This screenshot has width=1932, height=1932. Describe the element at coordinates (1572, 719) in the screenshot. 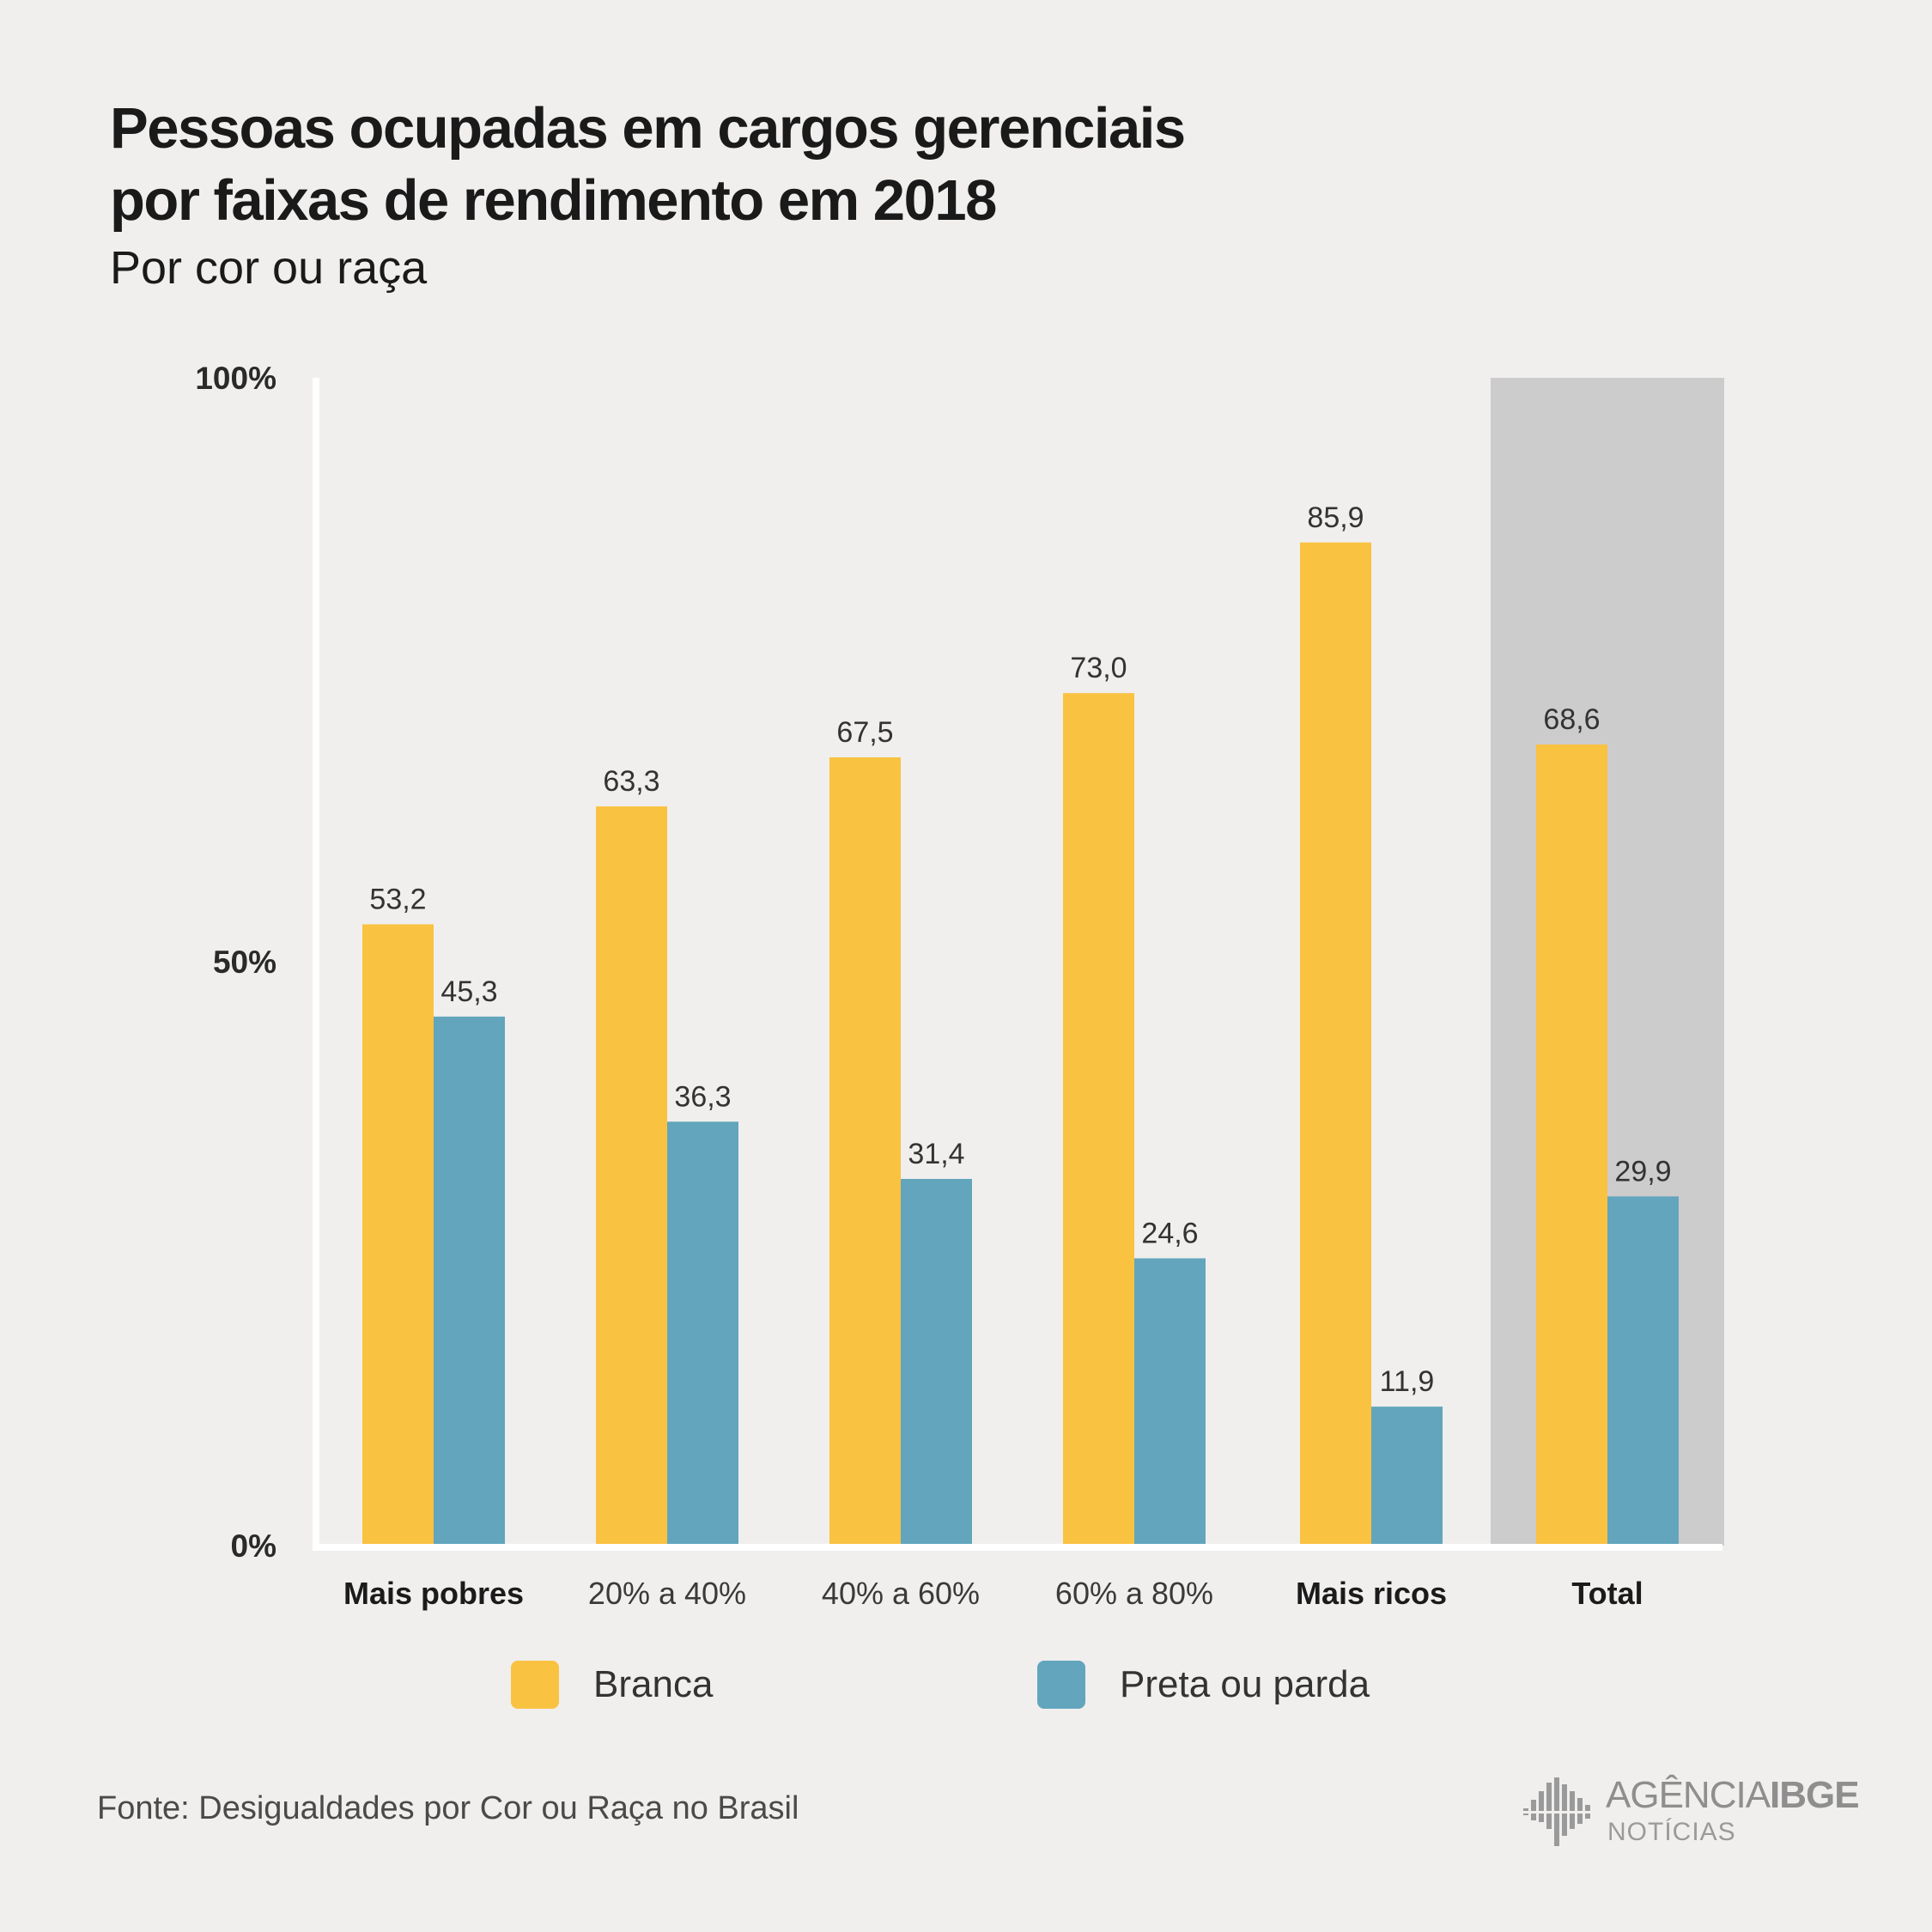

I see `data-label-branca-5: 68,6` at that location.